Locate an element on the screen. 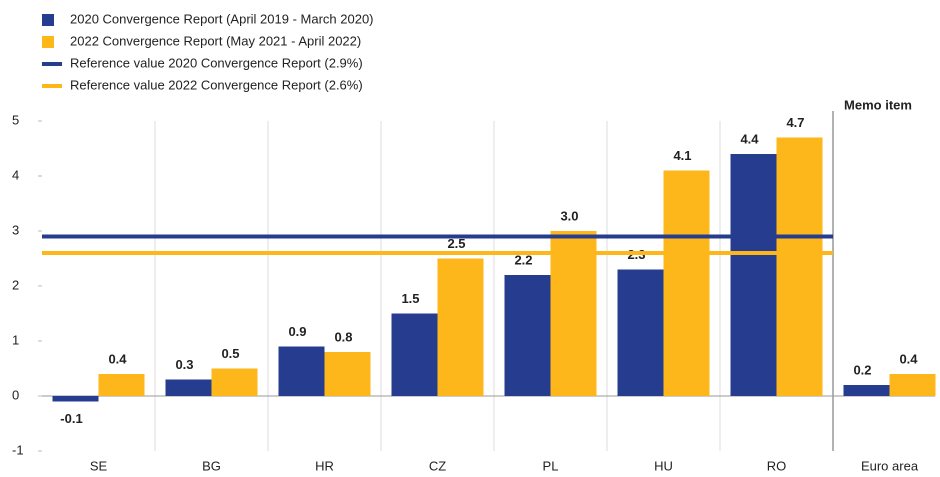 The image size is (940, 477). y-tick-label: 4 is located at coordinates (15, 174).